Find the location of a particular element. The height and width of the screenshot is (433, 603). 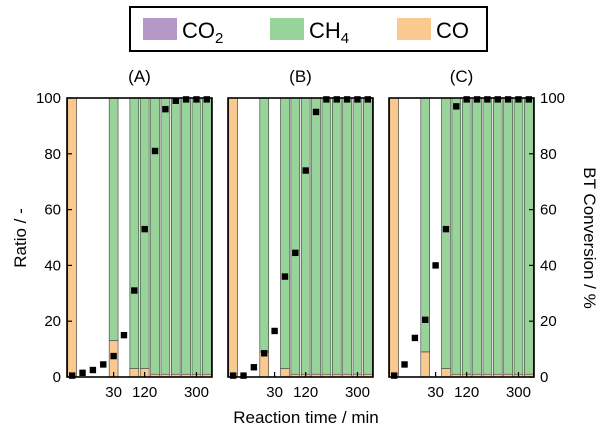

y-tick-label-right-0: 0 is located at coordinates (544, 377).